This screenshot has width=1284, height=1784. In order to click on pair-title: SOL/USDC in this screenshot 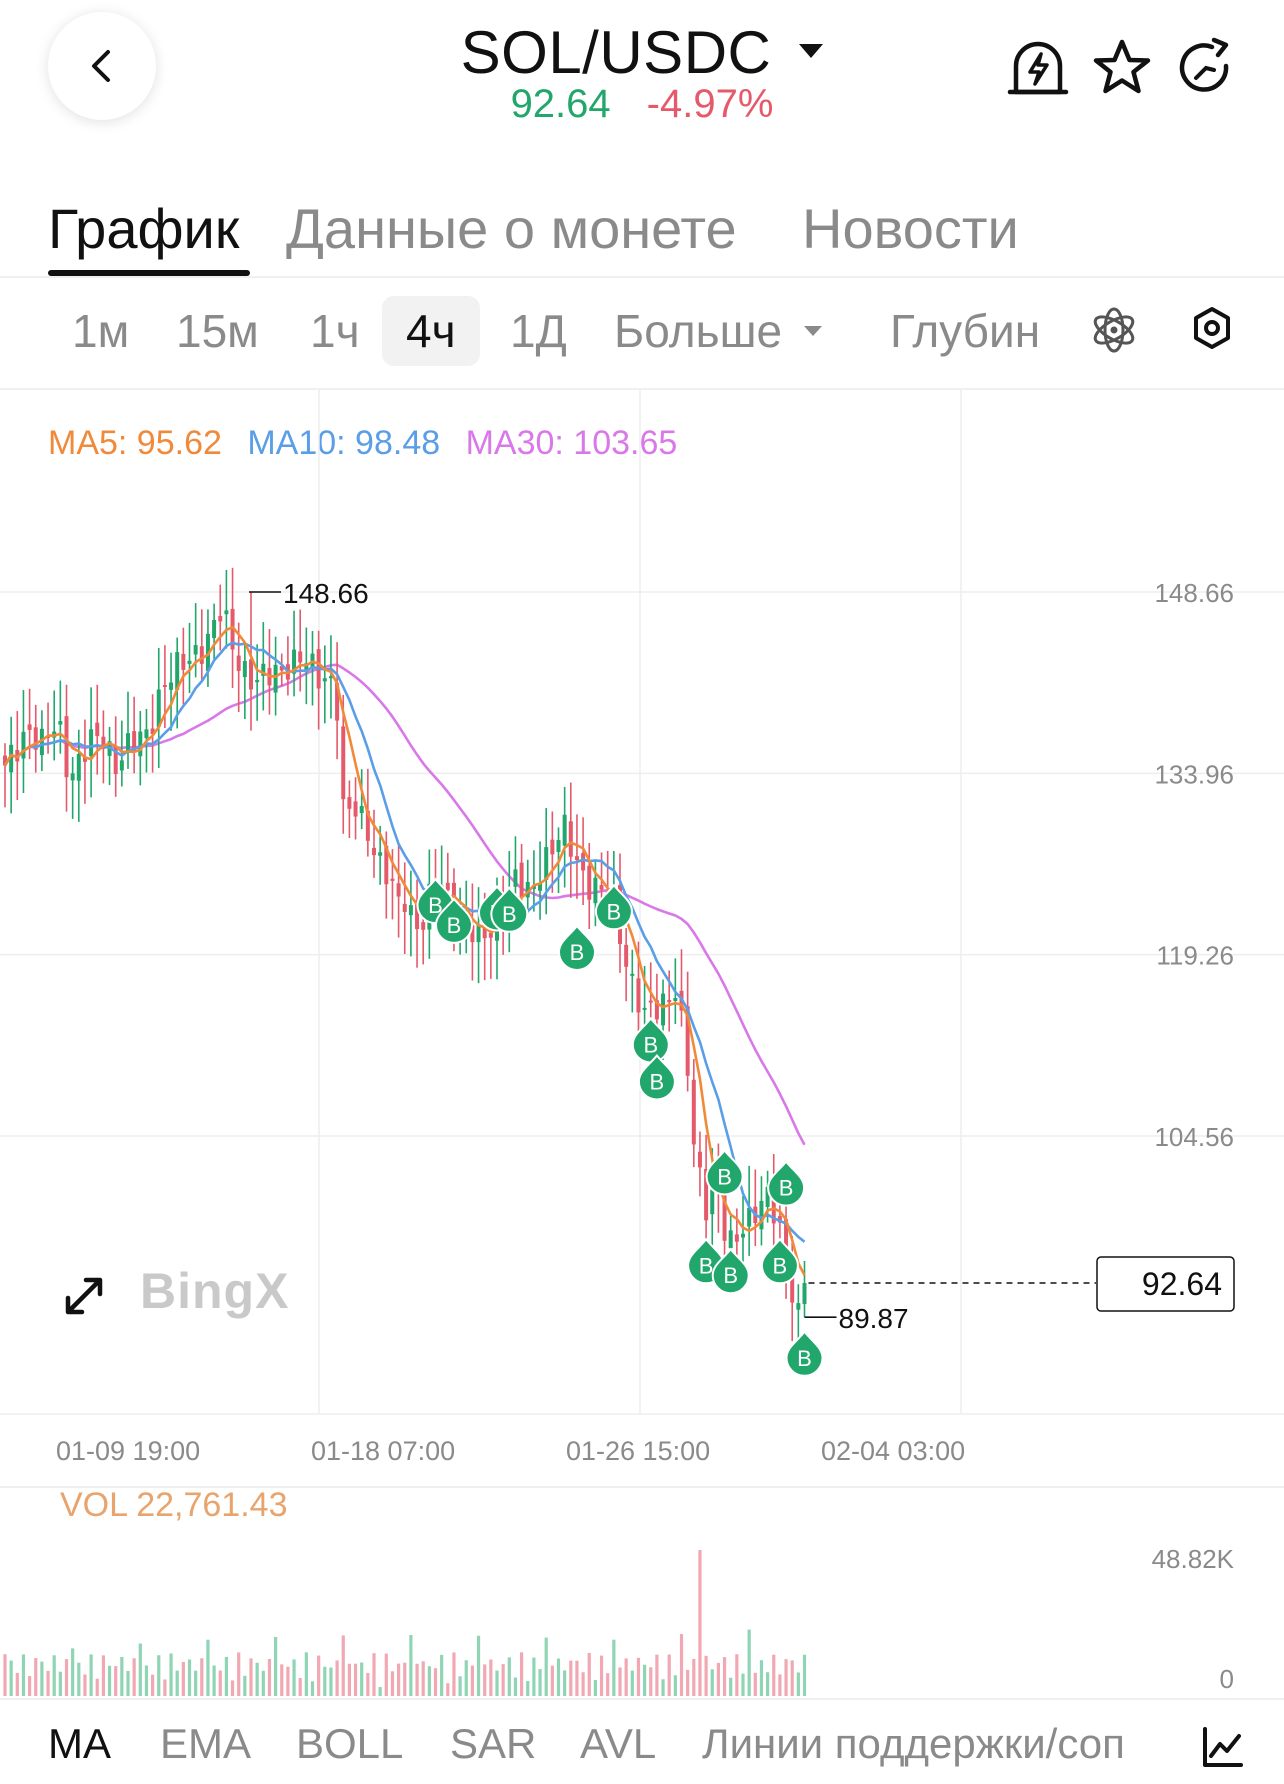, I will do `click(616, 52)`.